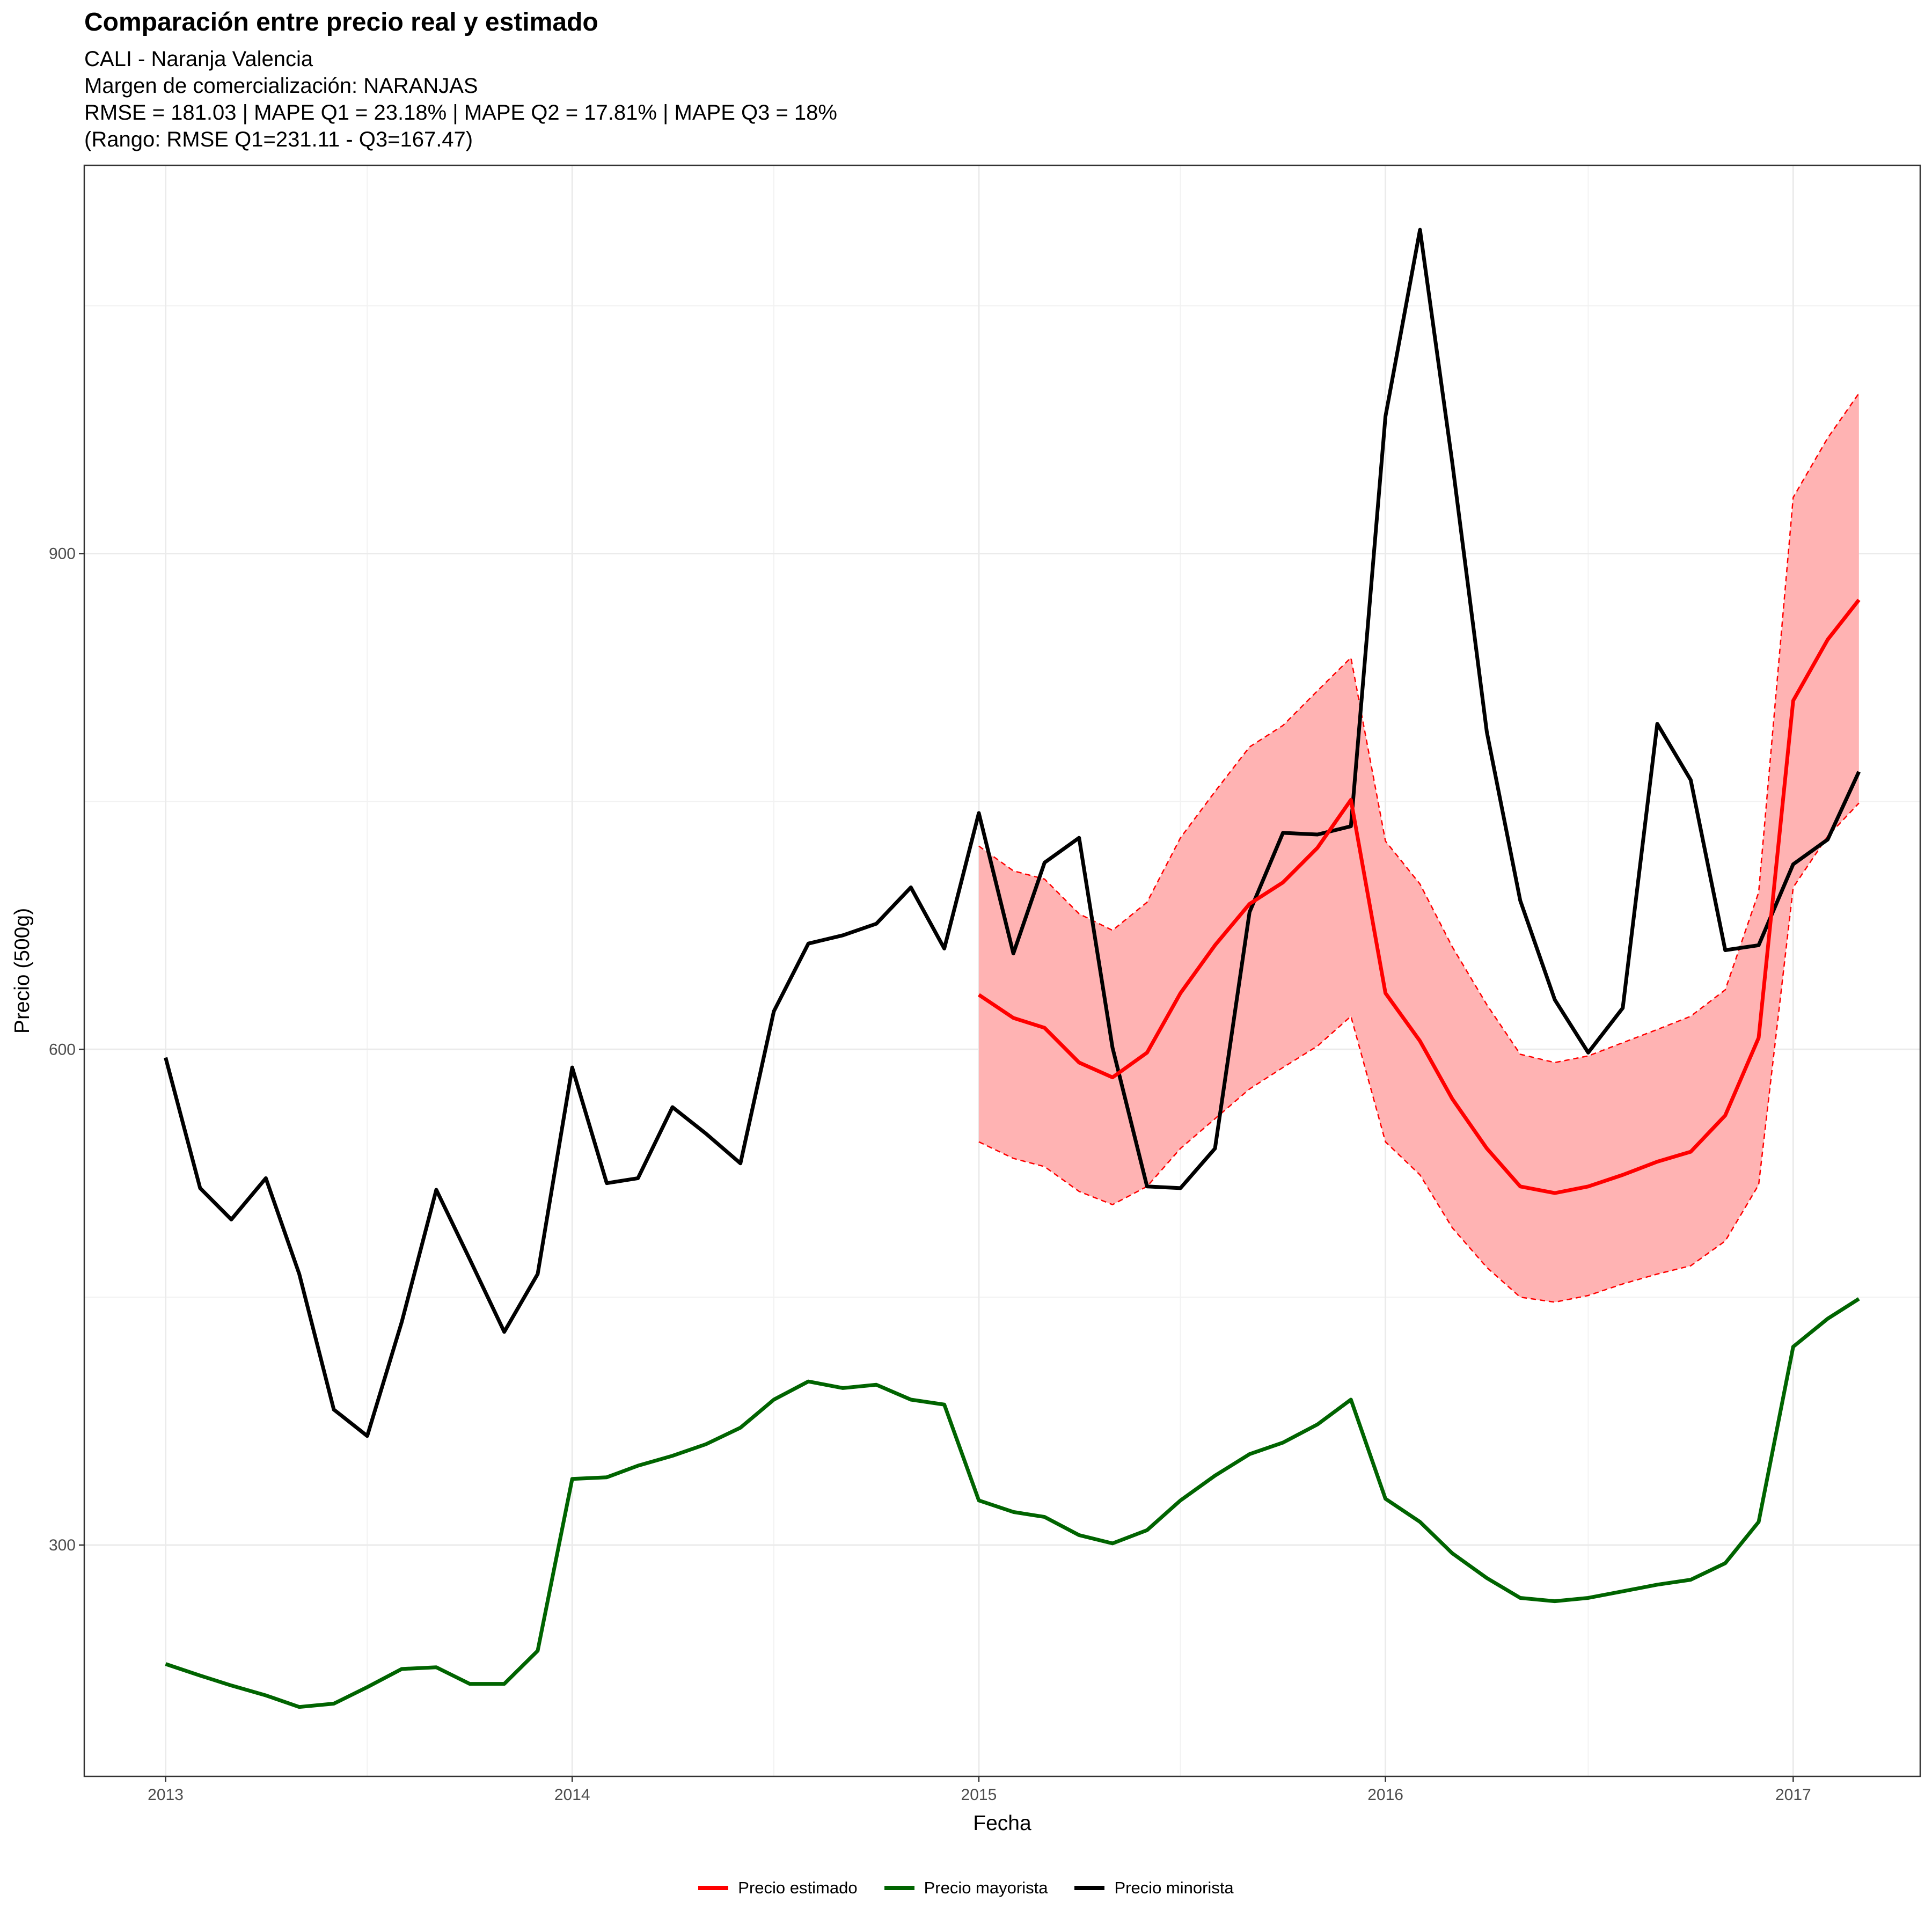  Describe the element at coordinates (1174, 1887) in the screenshot. I see `legend-label-minorista: Precio minorista` at that location.